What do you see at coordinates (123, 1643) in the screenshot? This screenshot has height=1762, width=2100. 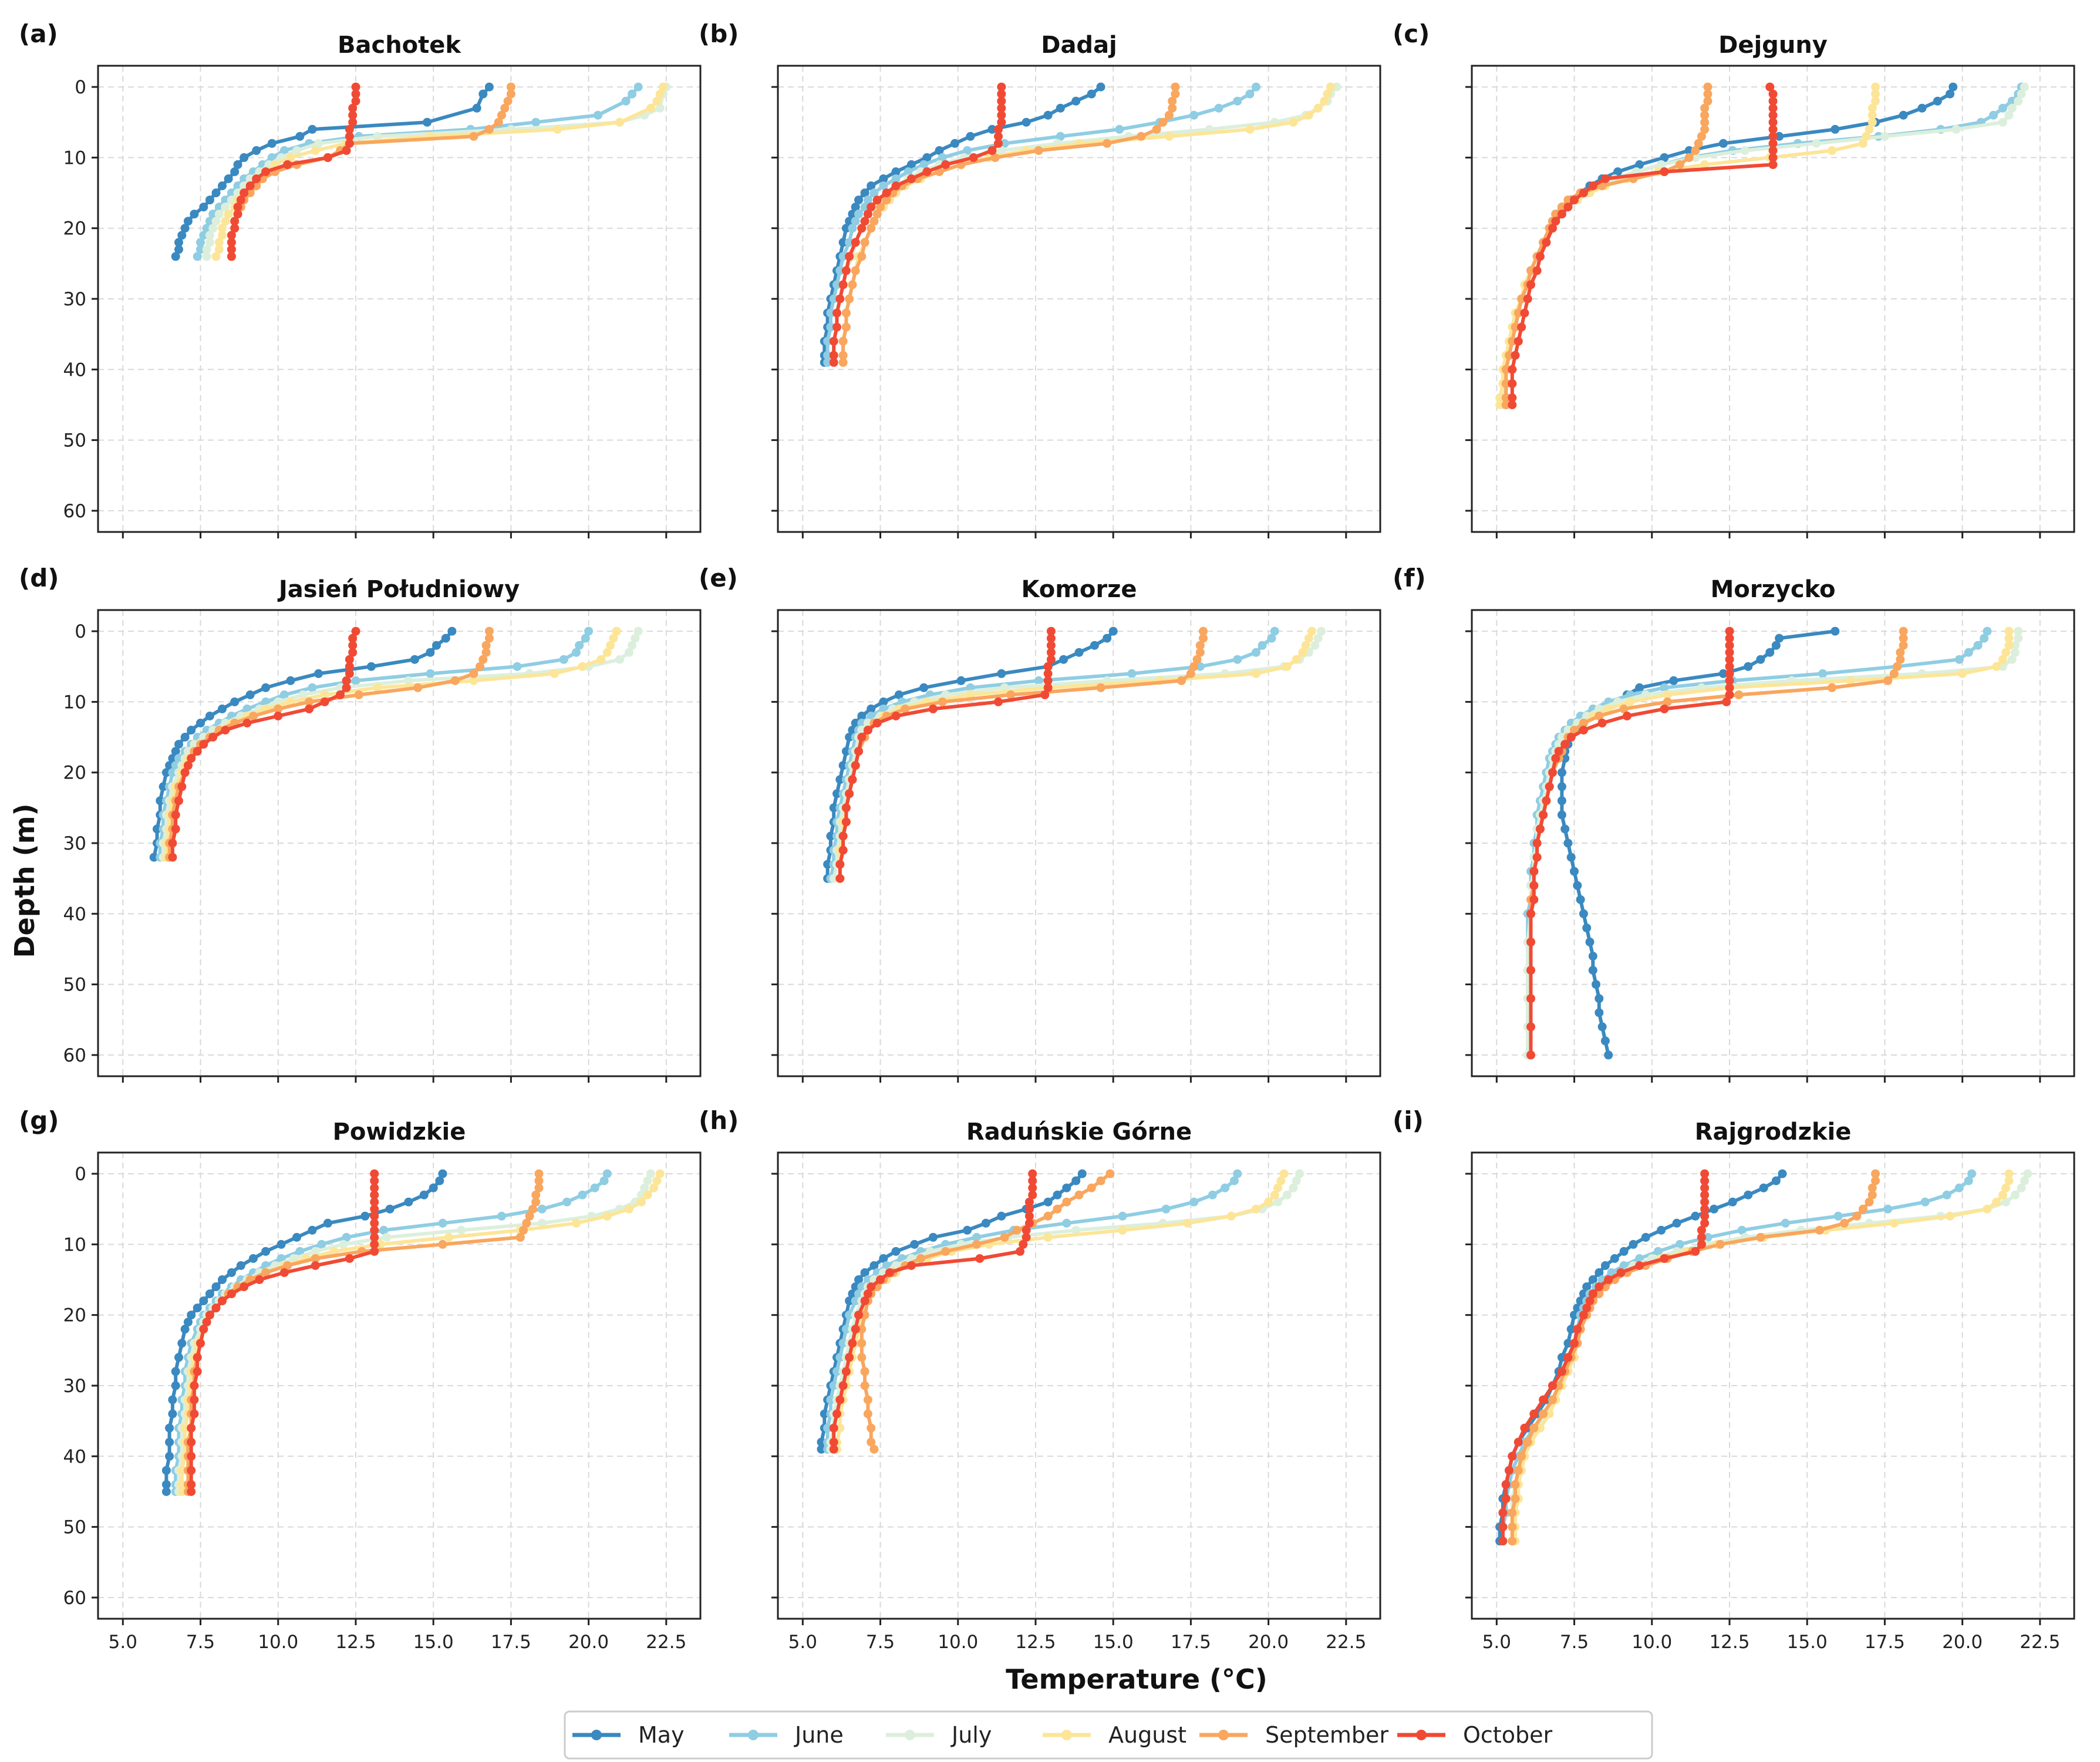 I see `x-tick-label: 5.0` at bounding box center [123, 1643].